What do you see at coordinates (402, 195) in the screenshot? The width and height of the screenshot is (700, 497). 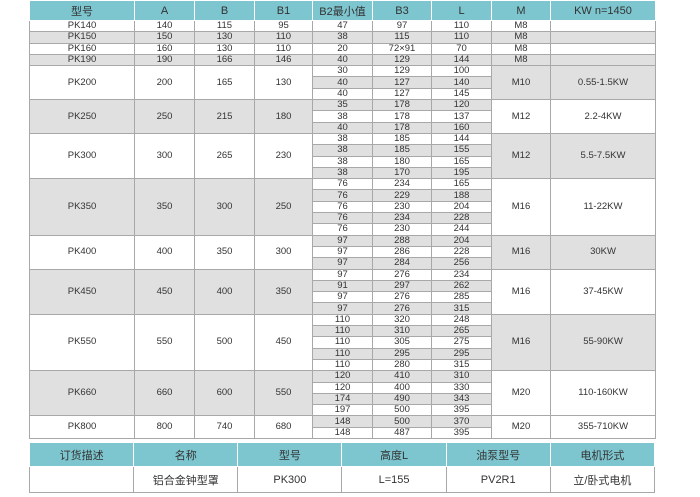 I see `b3-cell: 229` at bounding box center [402, 195].